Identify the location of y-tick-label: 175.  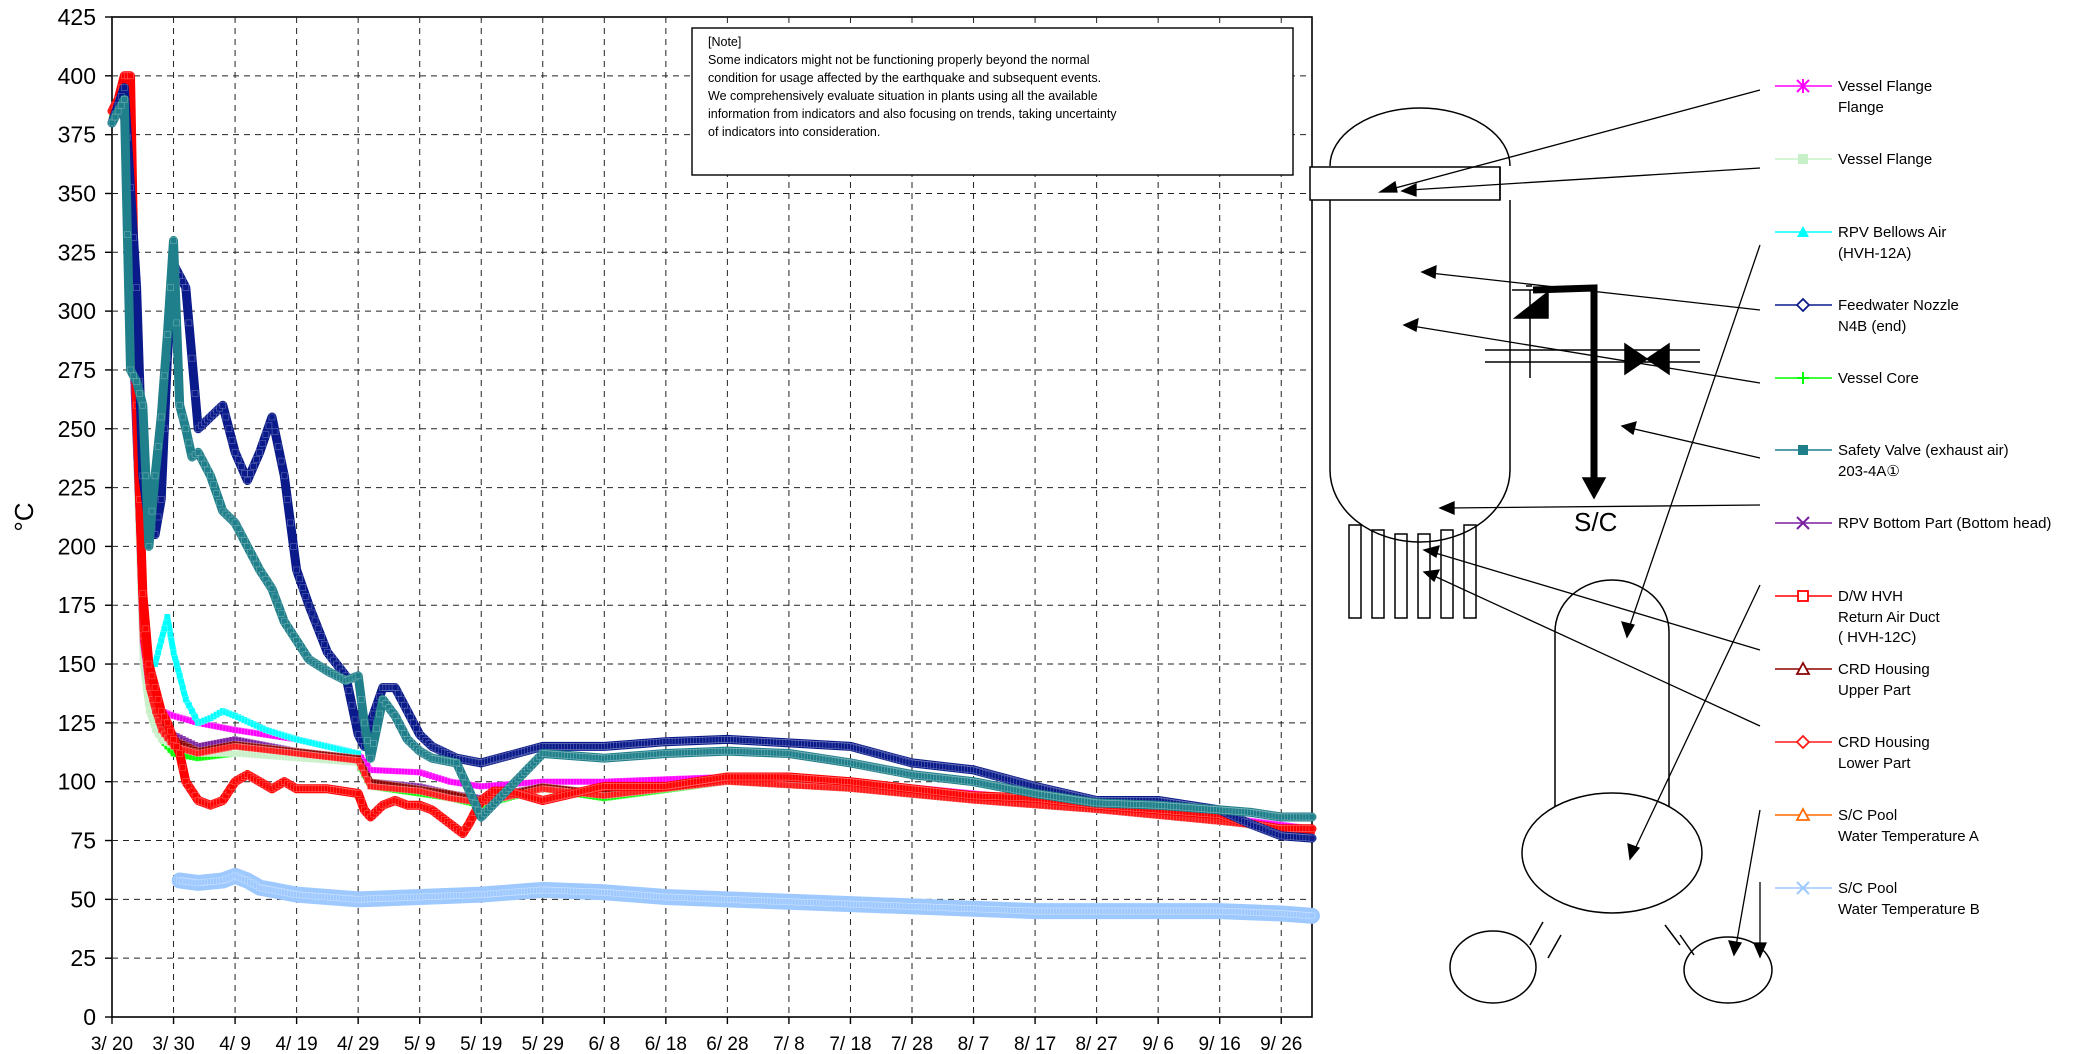
(77, 605).